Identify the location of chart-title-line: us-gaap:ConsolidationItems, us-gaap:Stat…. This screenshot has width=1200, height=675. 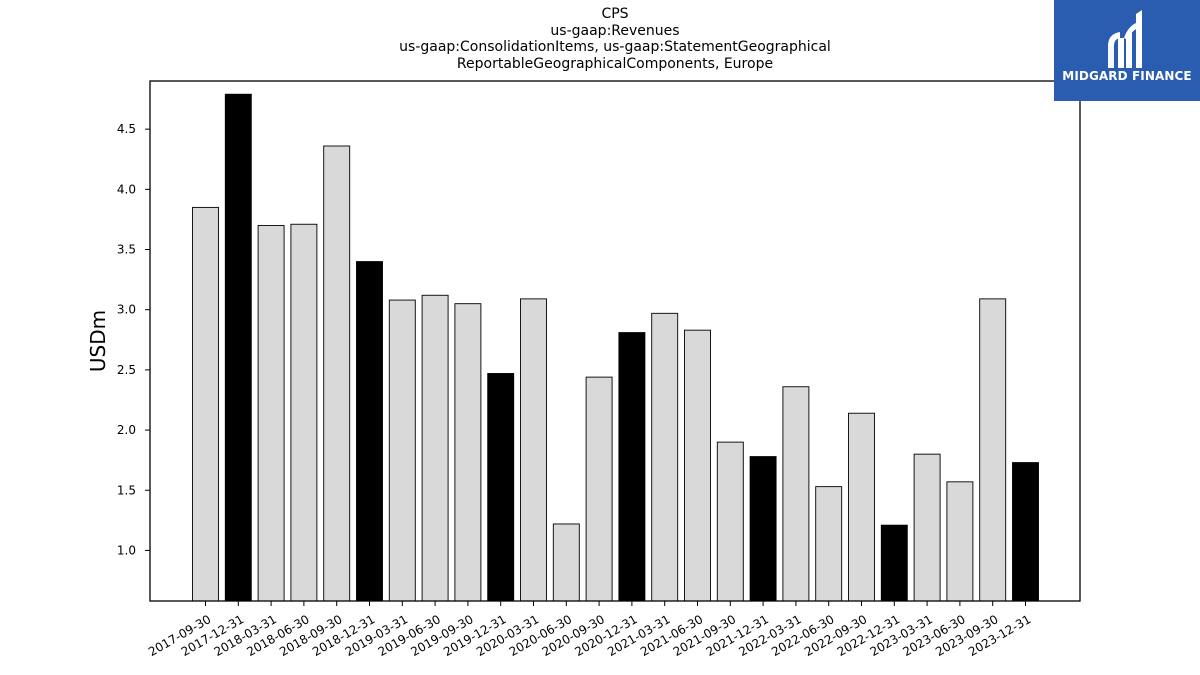
(615, 47).